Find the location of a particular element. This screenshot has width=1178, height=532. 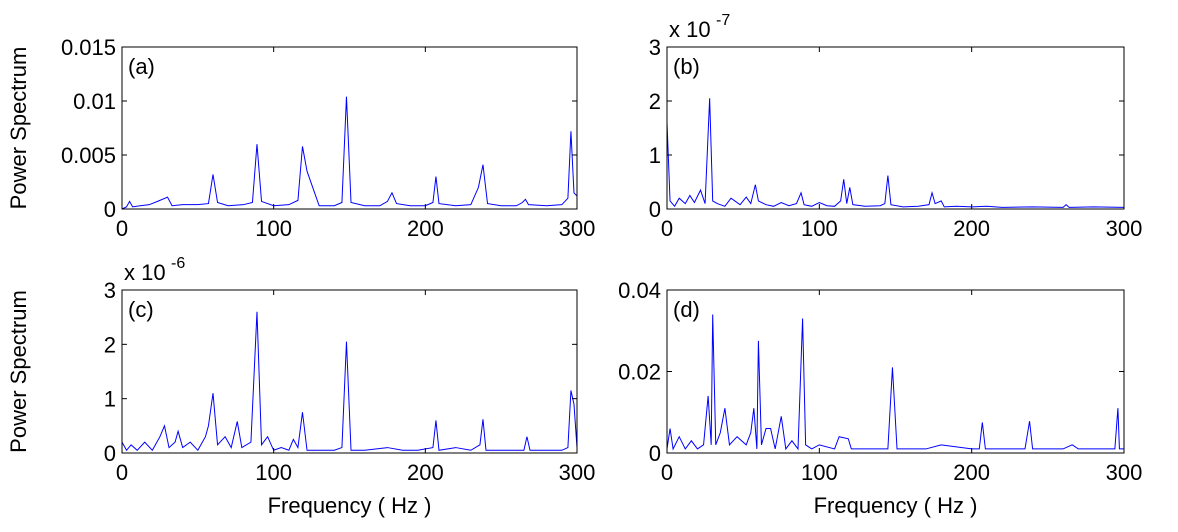

y-tick-label: 0.02 is located at coordinates (639, 372).